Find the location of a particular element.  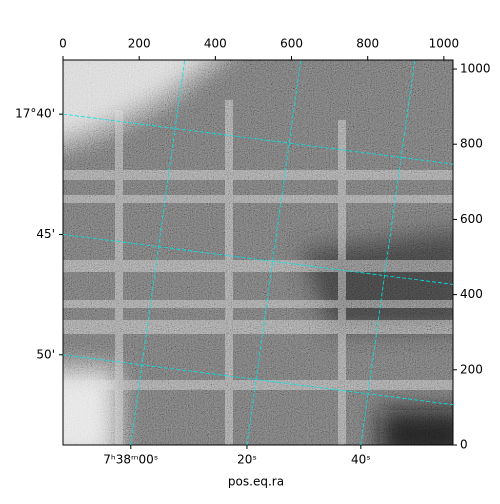

x-axis-label: pos.eq.ra is located at coordinates (256, 482).